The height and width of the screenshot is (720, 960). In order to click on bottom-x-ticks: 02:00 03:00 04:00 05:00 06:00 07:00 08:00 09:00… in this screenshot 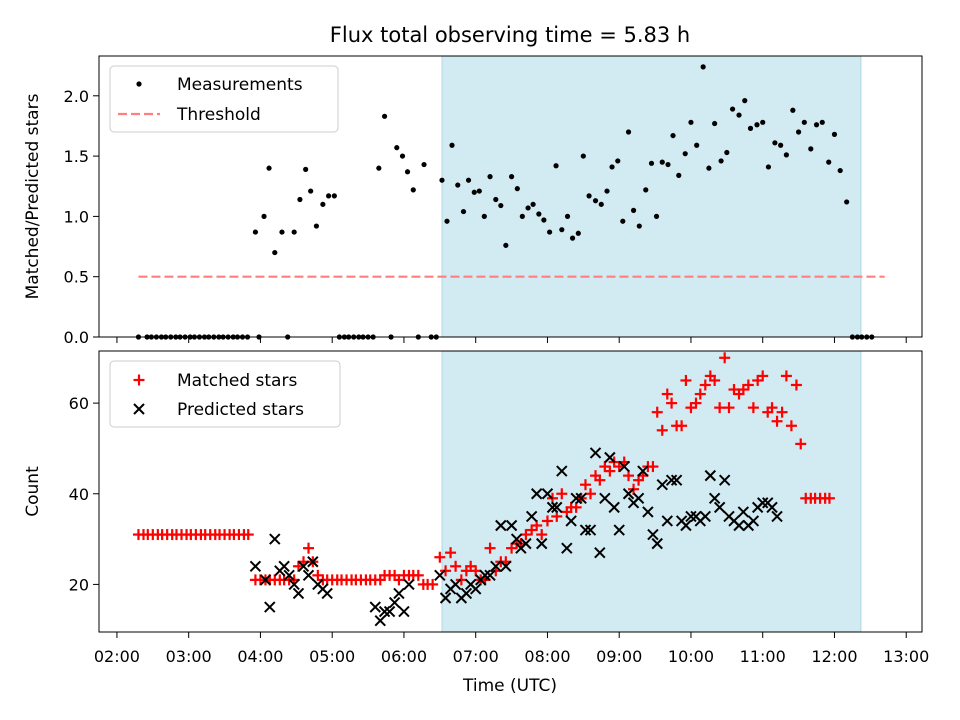, I will do `click(511, 649)`.